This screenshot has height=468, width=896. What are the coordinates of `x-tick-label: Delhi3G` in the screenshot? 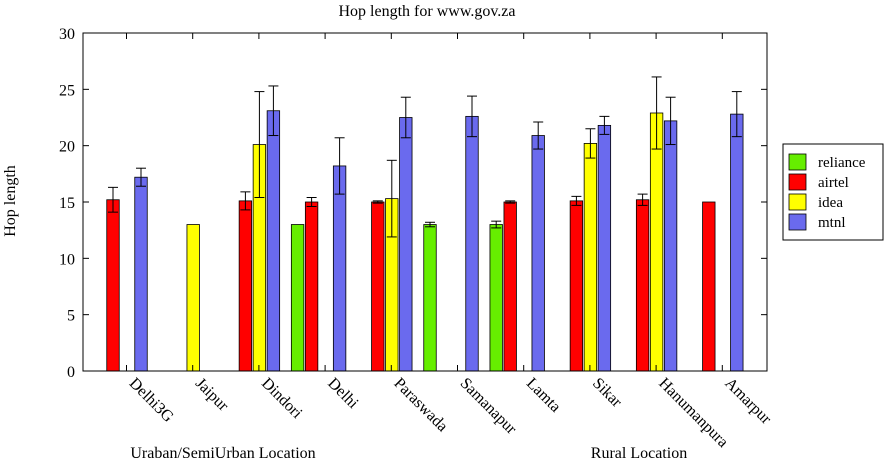 It's located at (151, 400).